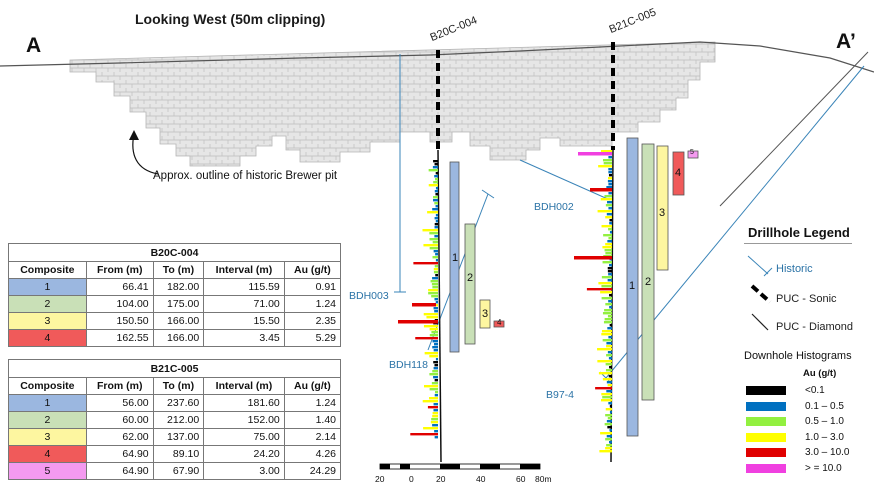  What do you see at coordinates (174, 368) in the screenshot?
I see `table-caption: B21C-005` at bounding box center [174, 368].